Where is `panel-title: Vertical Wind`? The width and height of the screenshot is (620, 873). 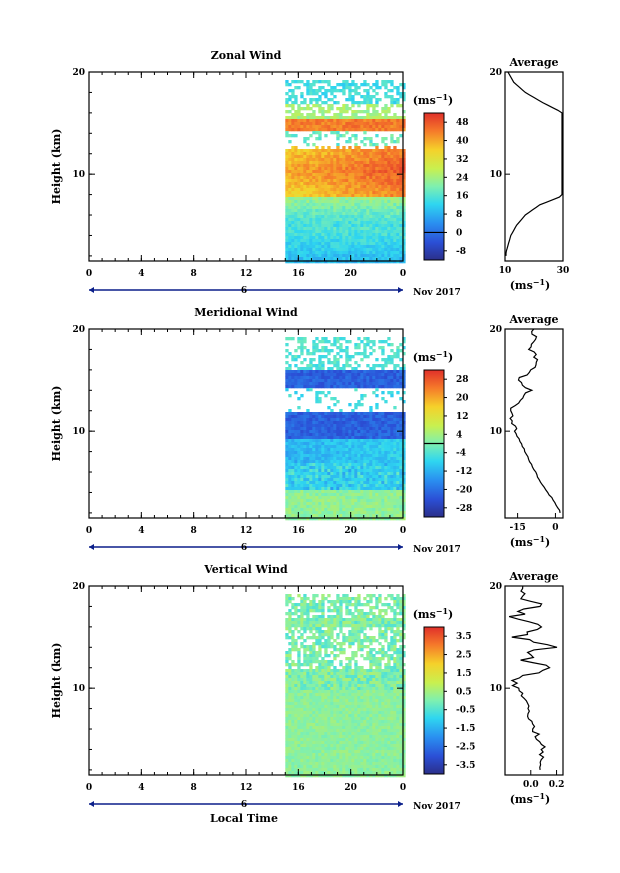 panel-title: Vertical Wind is located at coordinates (245, 569).